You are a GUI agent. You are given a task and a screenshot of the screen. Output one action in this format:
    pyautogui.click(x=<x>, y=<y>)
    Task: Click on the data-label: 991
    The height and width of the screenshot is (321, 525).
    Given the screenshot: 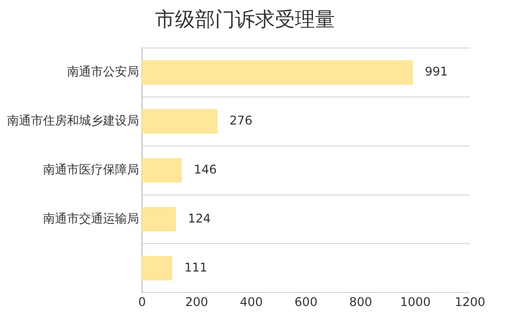 What is the action you would take?
    pyautogui.click(x=436, y=71)
    